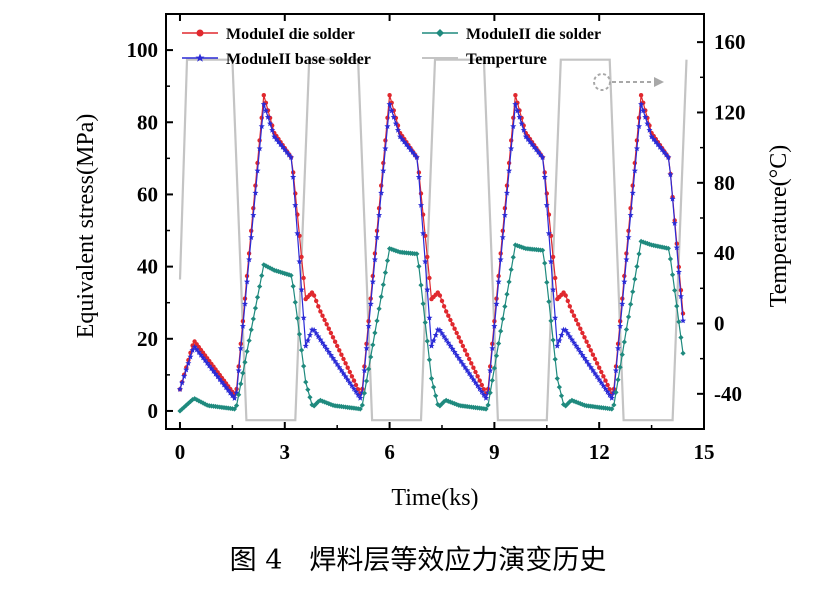 Image resolution: width=836 pixels, height=592 pixels. What do you see at coordinates (143, 50) in the screenshot?
I see `y-left-tick-label: 100` at bounding box center [143, 50].